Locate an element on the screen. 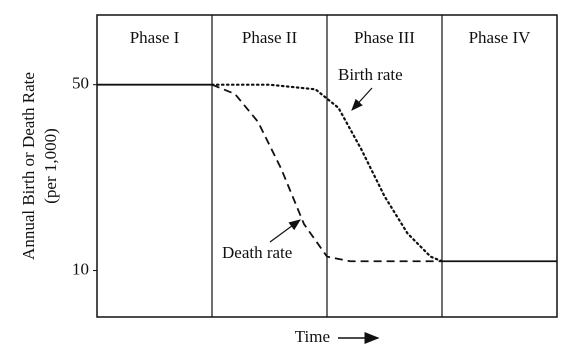  x-label: Time is located at coordinates (312, 336).